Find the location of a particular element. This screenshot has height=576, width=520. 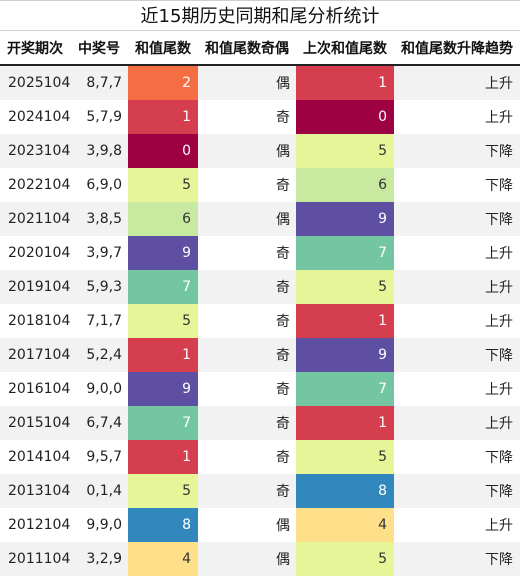

table-row: 2014104 9,5,7 1 奇 5 下降 is located at coordinates (260, 457).